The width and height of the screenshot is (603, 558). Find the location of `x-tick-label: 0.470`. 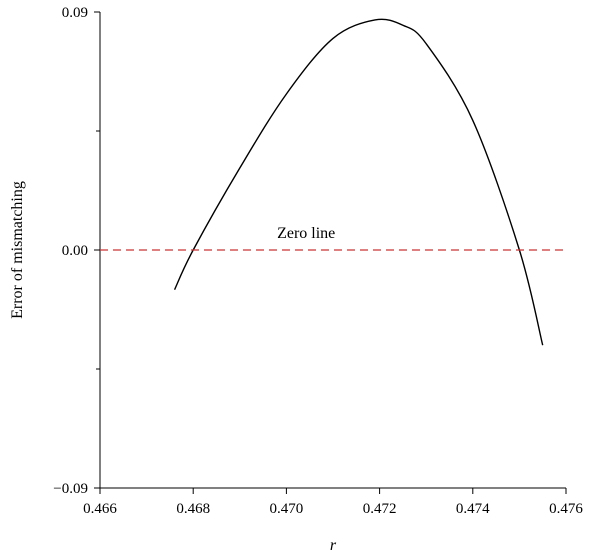

x-tick-label: 0.470 is located at coordinates (287, 509).